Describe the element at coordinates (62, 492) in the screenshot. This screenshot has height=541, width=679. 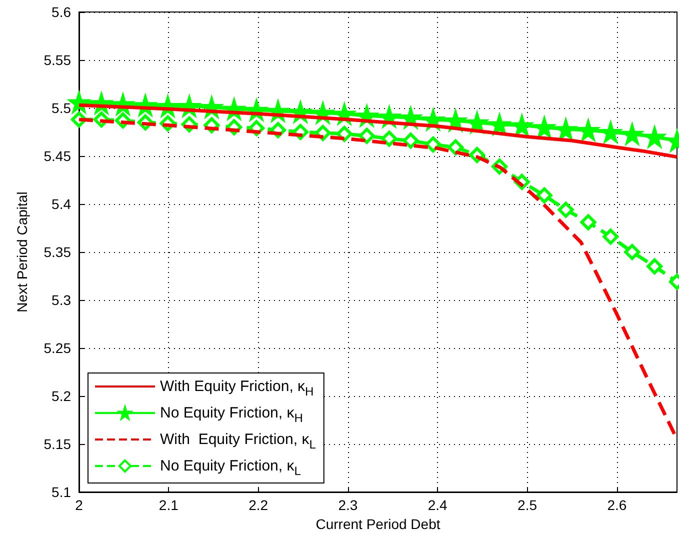
I see `y-tick-label: 5.1` at that location.